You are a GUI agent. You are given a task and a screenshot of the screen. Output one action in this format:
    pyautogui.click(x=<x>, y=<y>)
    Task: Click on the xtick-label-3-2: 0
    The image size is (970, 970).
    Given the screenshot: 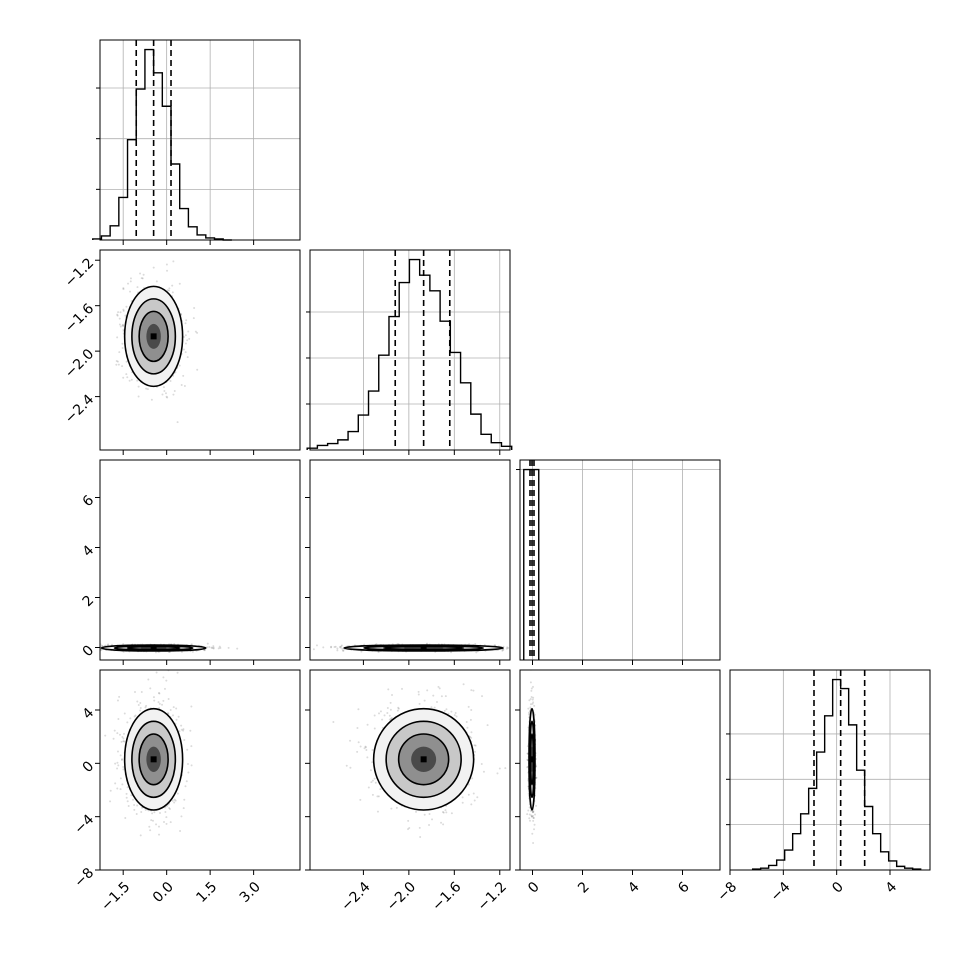 What is the action you would take?
    pyautogui.click(x=838, y=888)
    